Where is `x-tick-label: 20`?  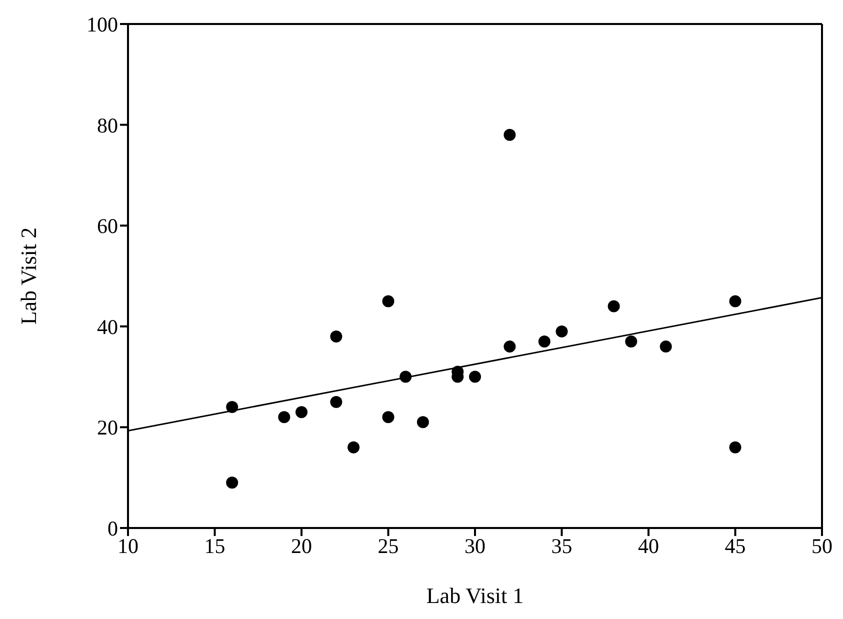
x-tick-label: 20 is located at coordinates (301, 546).